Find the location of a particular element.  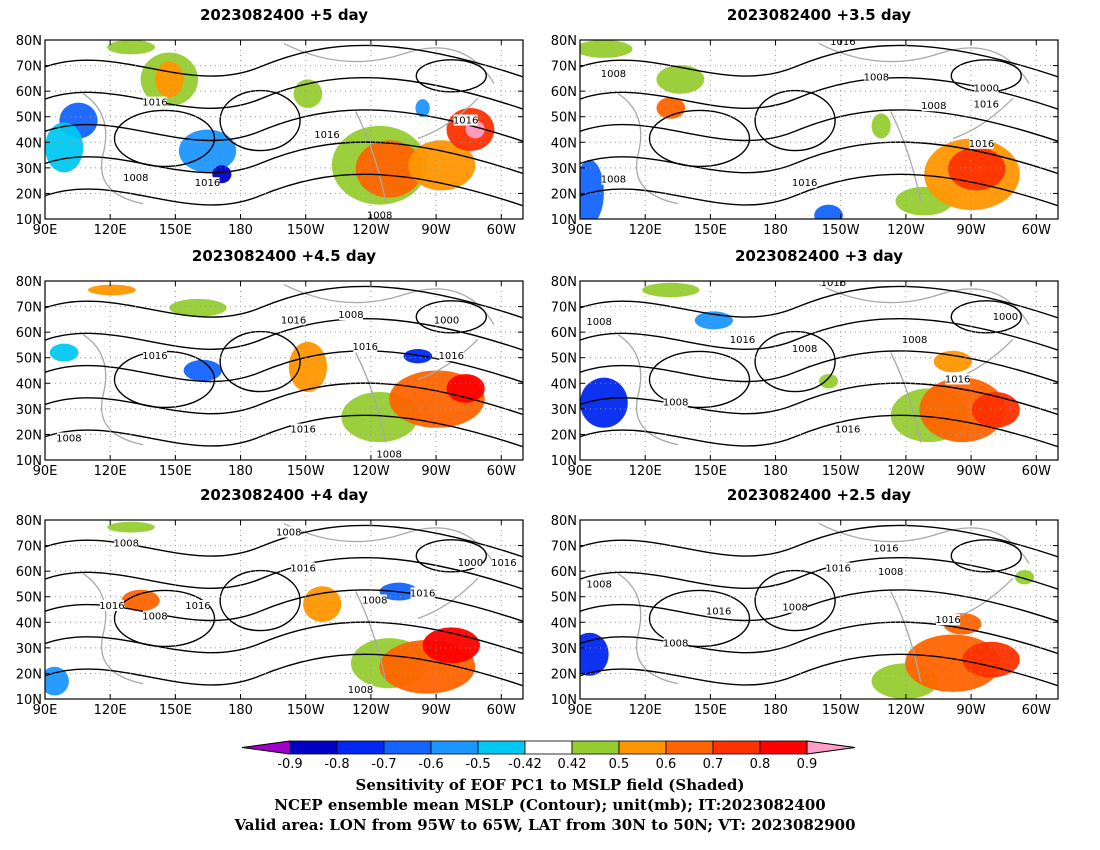

colorbar-label: 0.42 is located at coordinates (572, 764).